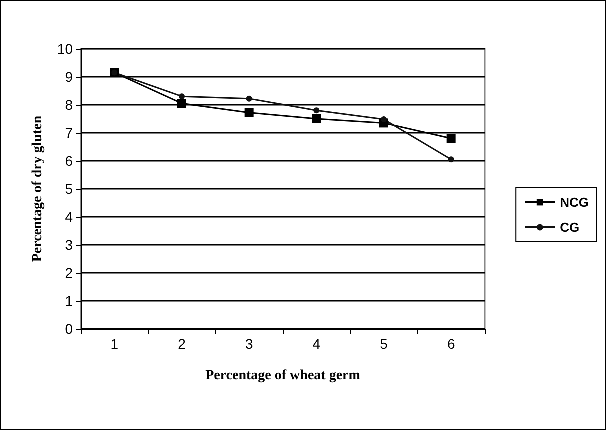  What do you see at coordinates (69, 245) in the screenshot?
I see `y-tick-label: 3` at bounding box center [69, 245].